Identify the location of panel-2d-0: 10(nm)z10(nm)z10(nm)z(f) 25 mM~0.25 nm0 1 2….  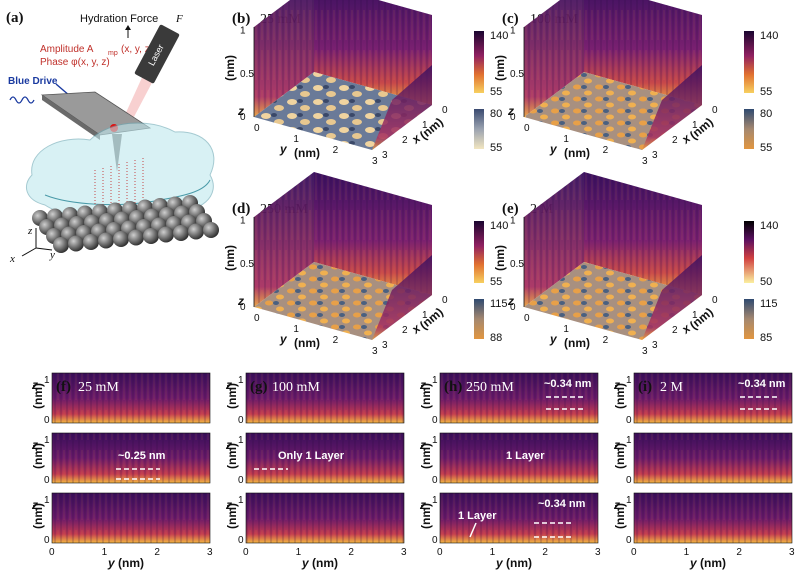
(122, 471).